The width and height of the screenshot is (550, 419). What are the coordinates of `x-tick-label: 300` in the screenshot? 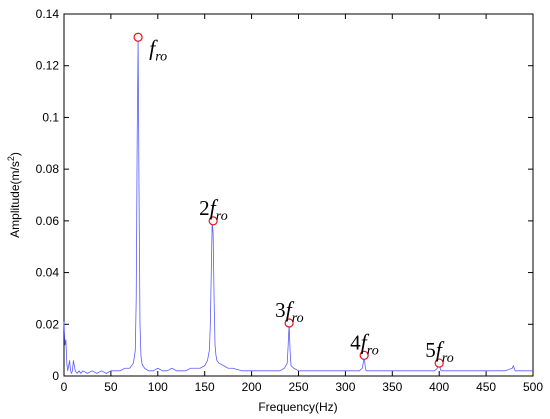 It's located at (345, 387).